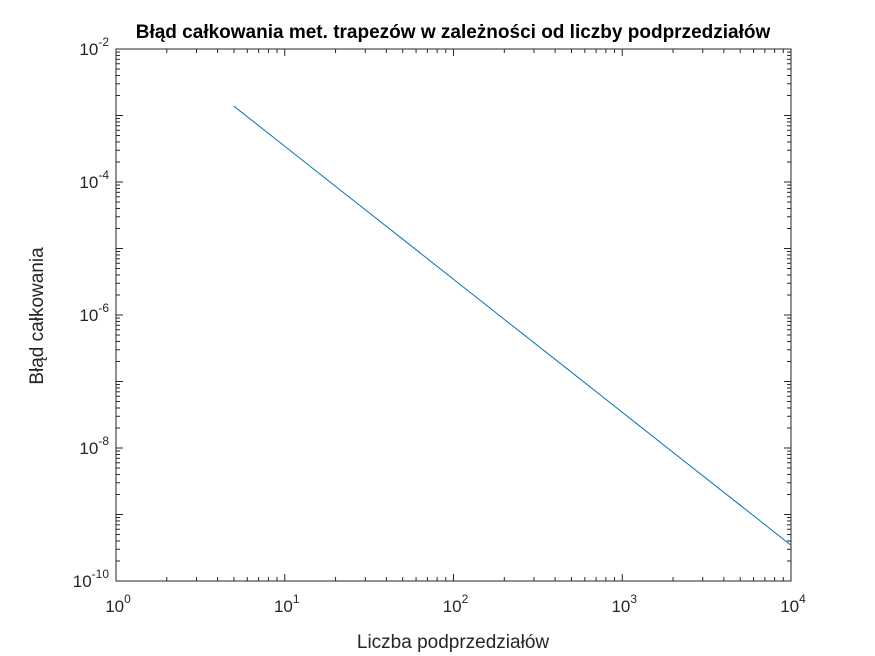 Image resolution: width=875 pixels, height=656 pixels. What do you see at coordinates (91, 579) in the screenshot?
I see `y-tick-label: 10⁻¹⁰` at bounding box center [91, 579].